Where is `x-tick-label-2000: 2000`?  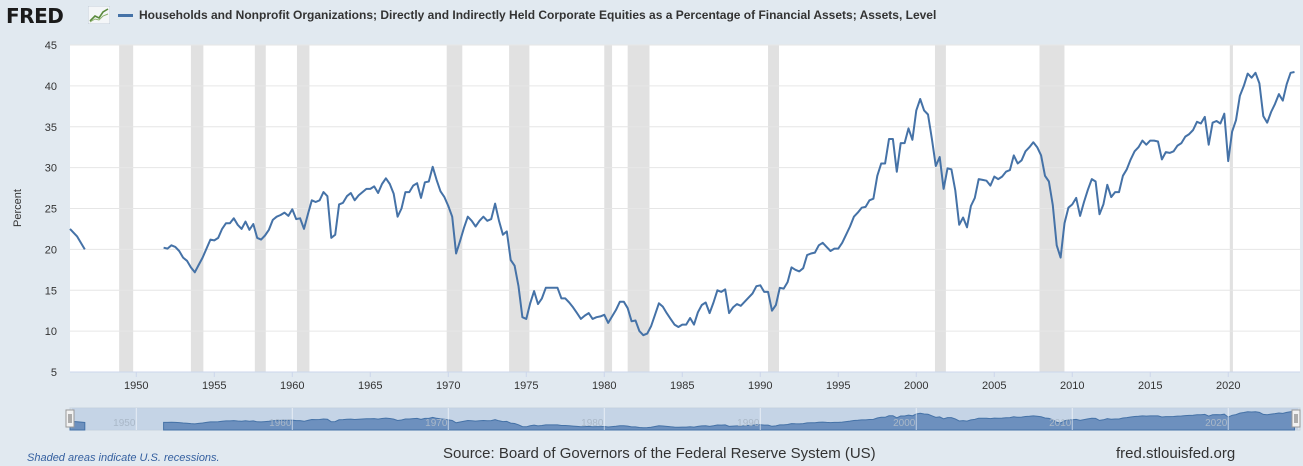
x-tick-label-2000: 2000 is located at coordinates (916, 386).